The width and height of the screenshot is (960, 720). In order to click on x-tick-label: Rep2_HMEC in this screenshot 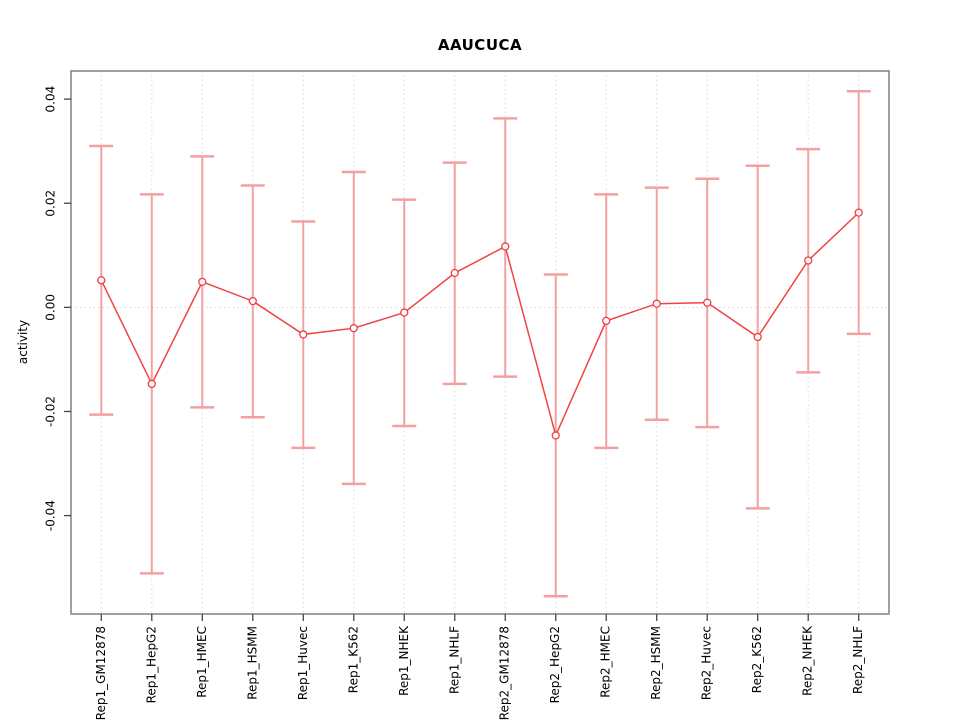, I will do `click(606, 662)`.